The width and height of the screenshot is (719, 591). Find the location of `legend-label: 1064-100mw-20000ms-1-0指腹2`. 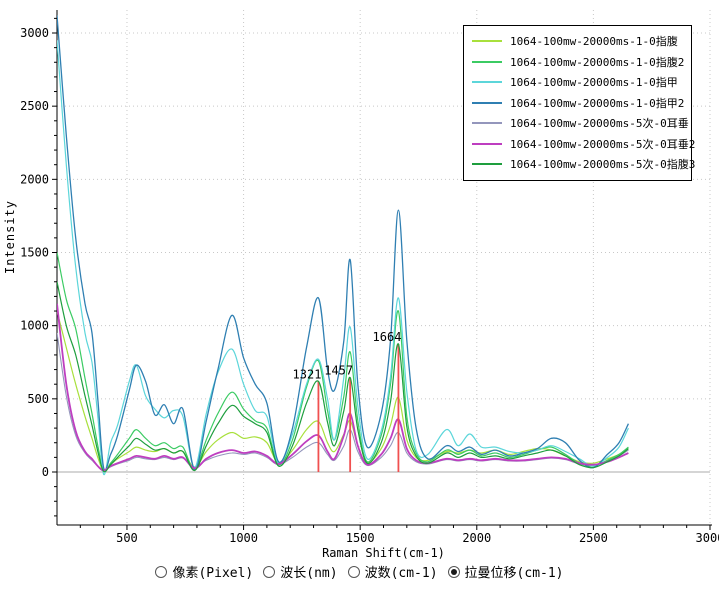

legend-label: 1064-100mw-20000ms-1-0指腹2 is located at coordinates (597, 62).